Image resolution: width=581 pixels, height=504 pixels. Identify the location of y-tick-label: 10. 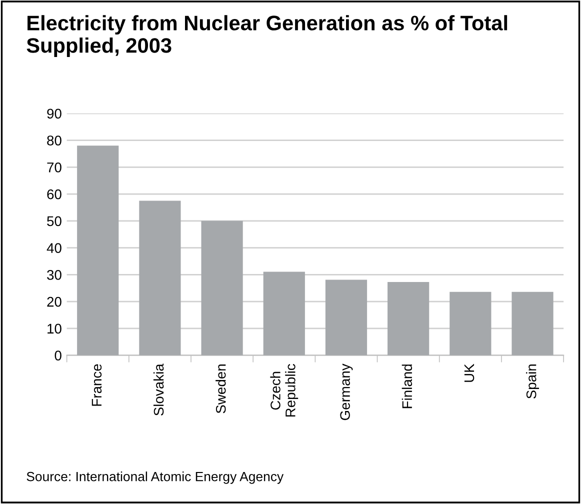
(55, 329).